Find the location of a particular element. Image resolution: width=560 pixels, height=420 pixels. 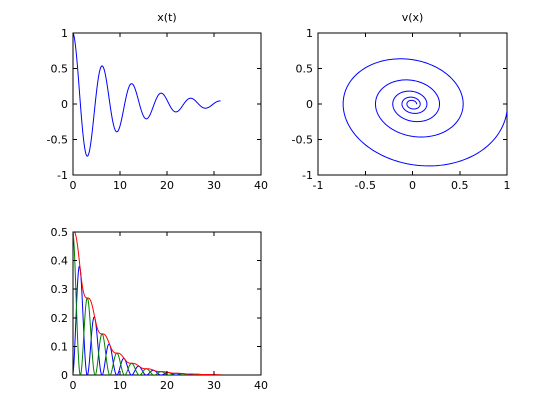

chart-title: x(t) is located at coordinates (166, 17).